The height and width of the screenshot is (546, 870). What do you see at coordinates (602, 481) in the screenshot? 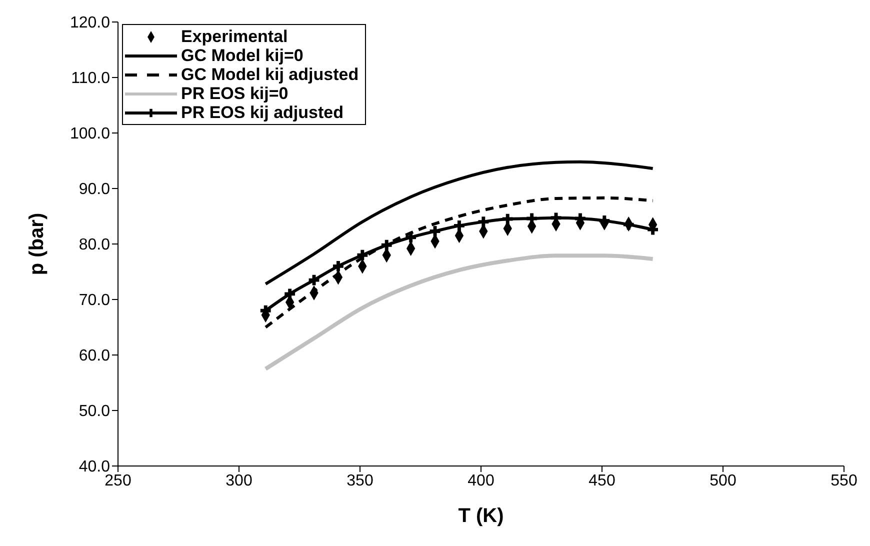
I see `x-tick-label: 450` at bounding box center [602, 481].